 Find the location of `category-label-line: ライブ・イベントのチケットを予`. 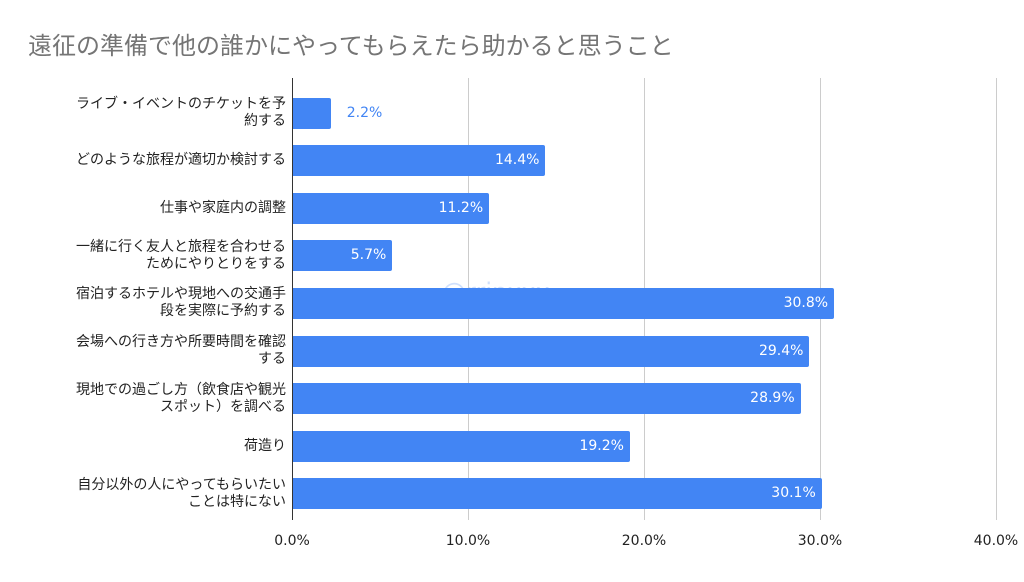

category-label-line: ライブ・イベントのチケットを予 is located at coordinates (181, 104).